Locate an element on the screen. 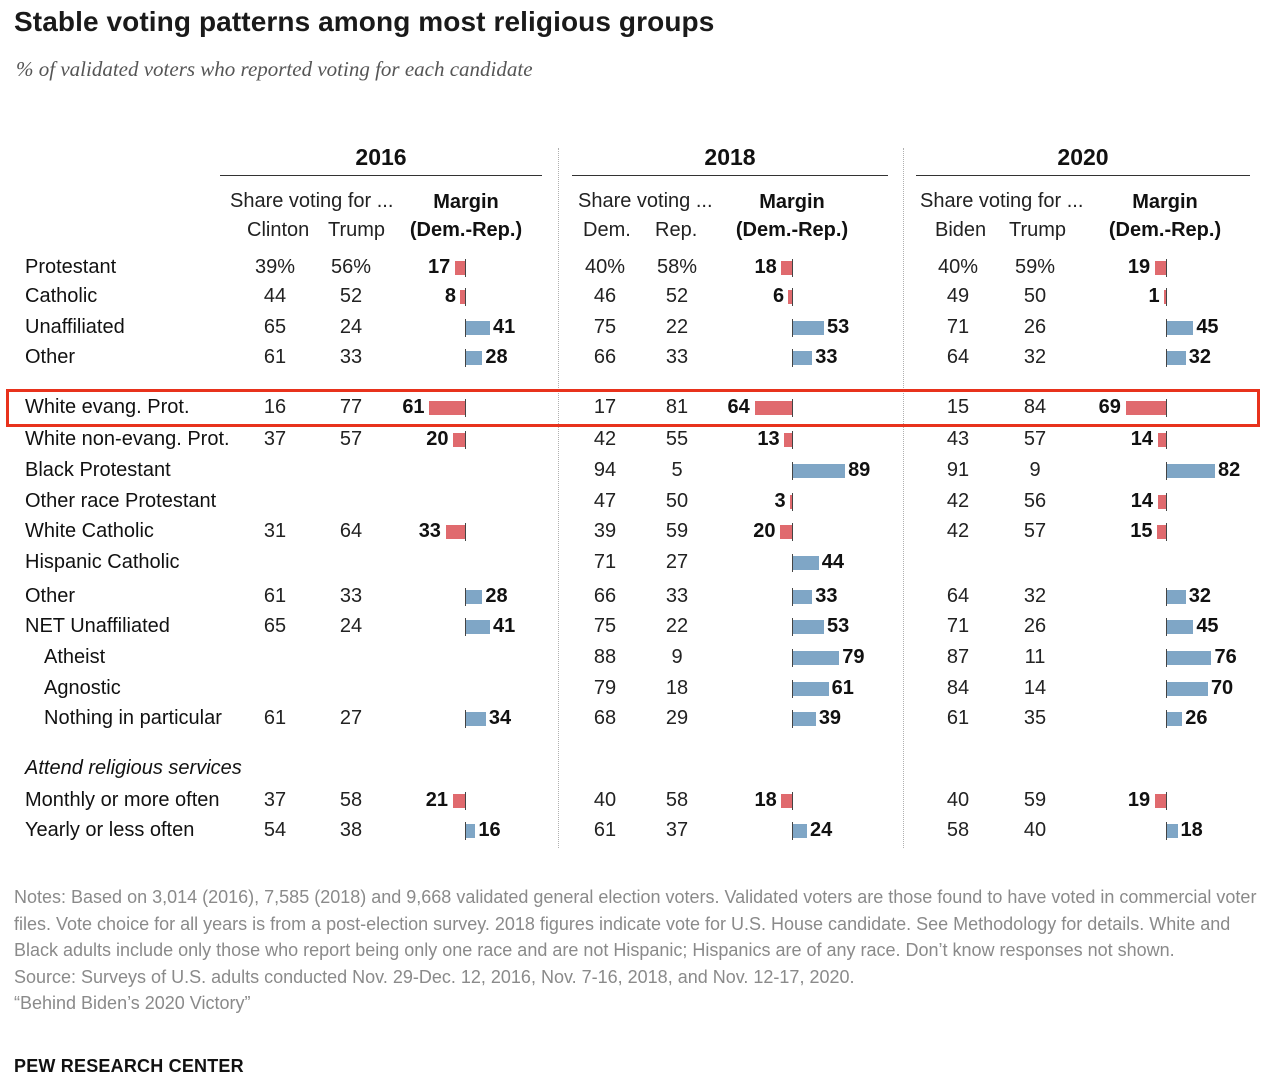 The height and width of the screenshot is (1086, 1276). share-value-candidate-1: 87 is located at coordinates (958, 657).